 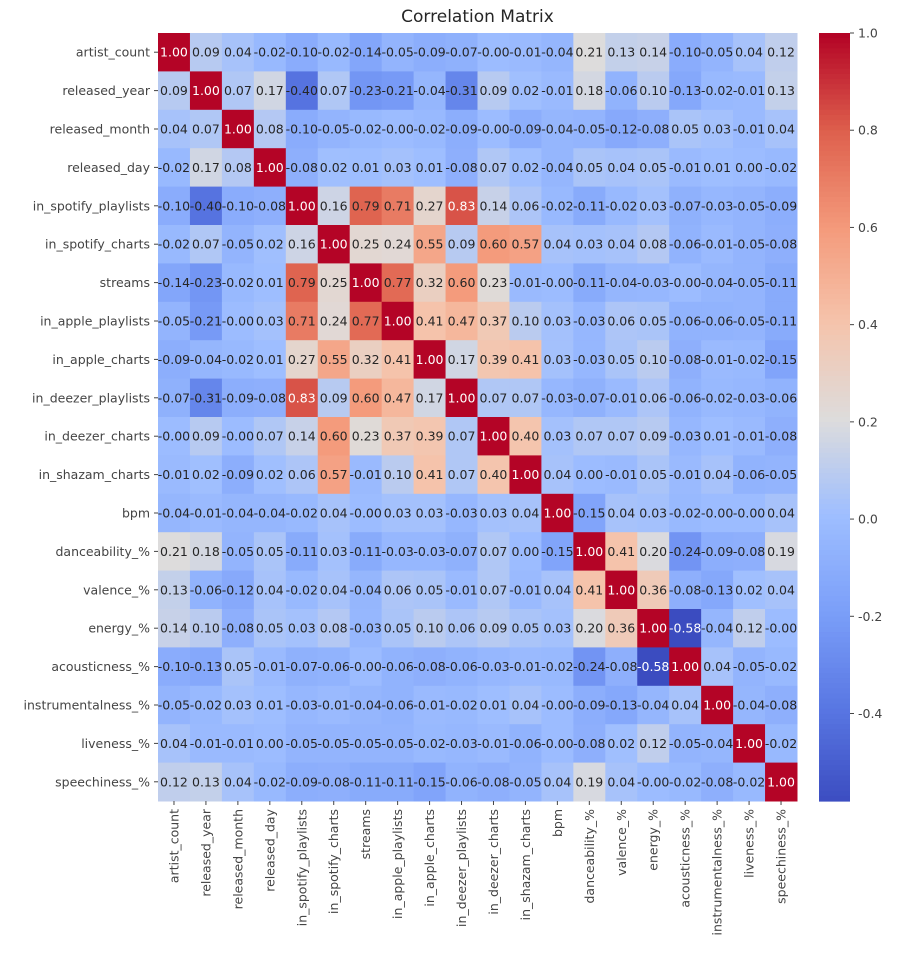 I want to click on cell-annotation: 0.09, so click(x=462, y=244).